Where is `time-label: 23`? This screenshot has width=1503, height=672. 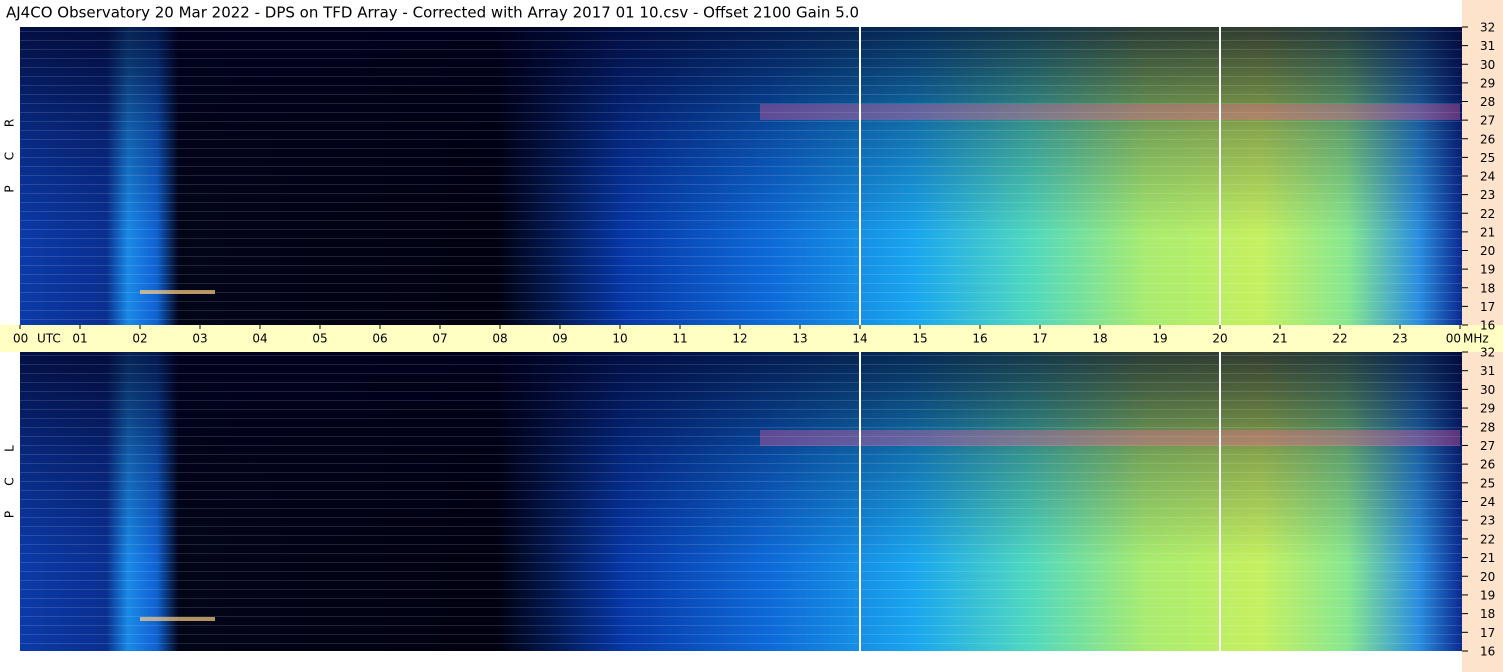 time-label: 23 is located at coordinates (1399, 339).